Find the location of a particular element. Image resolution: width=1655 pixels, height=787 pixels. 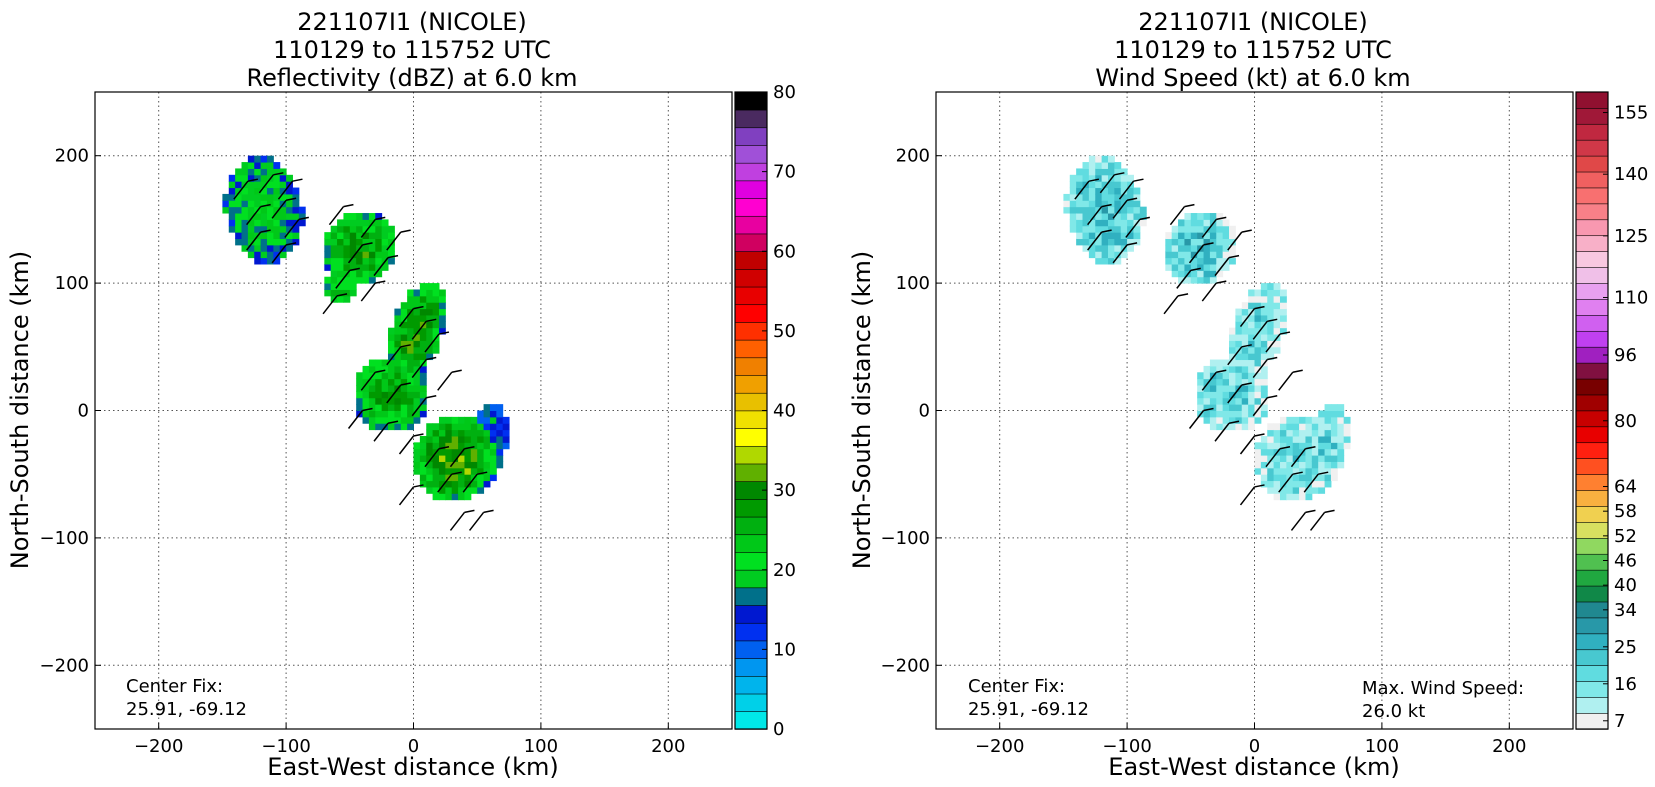

reflectivity-colorbar: 0 10 20 30 40 50 60 70 80 is located at coordinates (765, 411).